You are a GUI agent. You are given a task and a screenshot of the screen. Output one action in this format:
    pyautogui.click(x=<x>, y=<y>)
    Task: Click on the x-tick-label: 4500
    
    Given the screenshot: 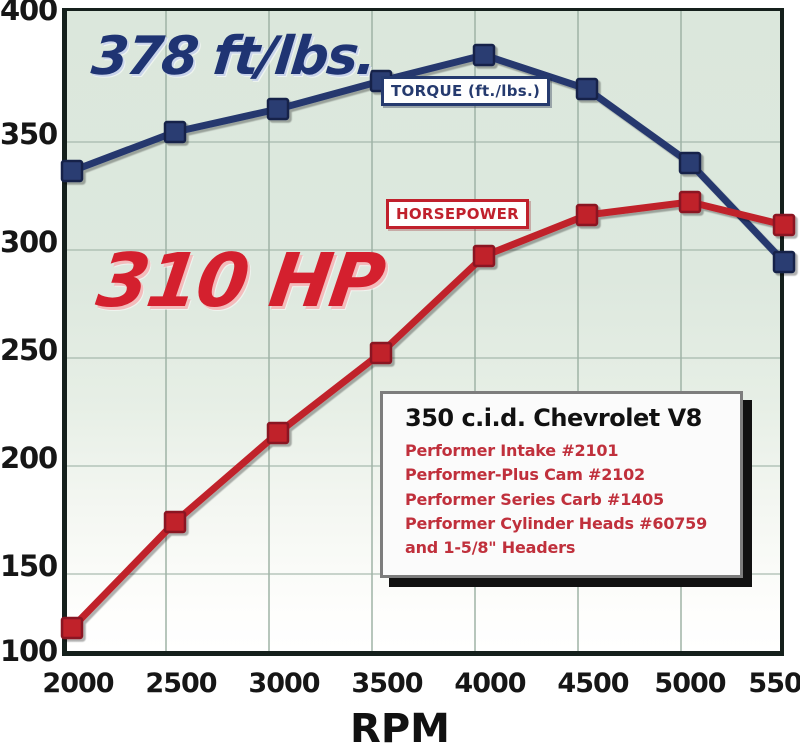 What is the action you would take?
    pyautogui.click(x=593, y=683)
    